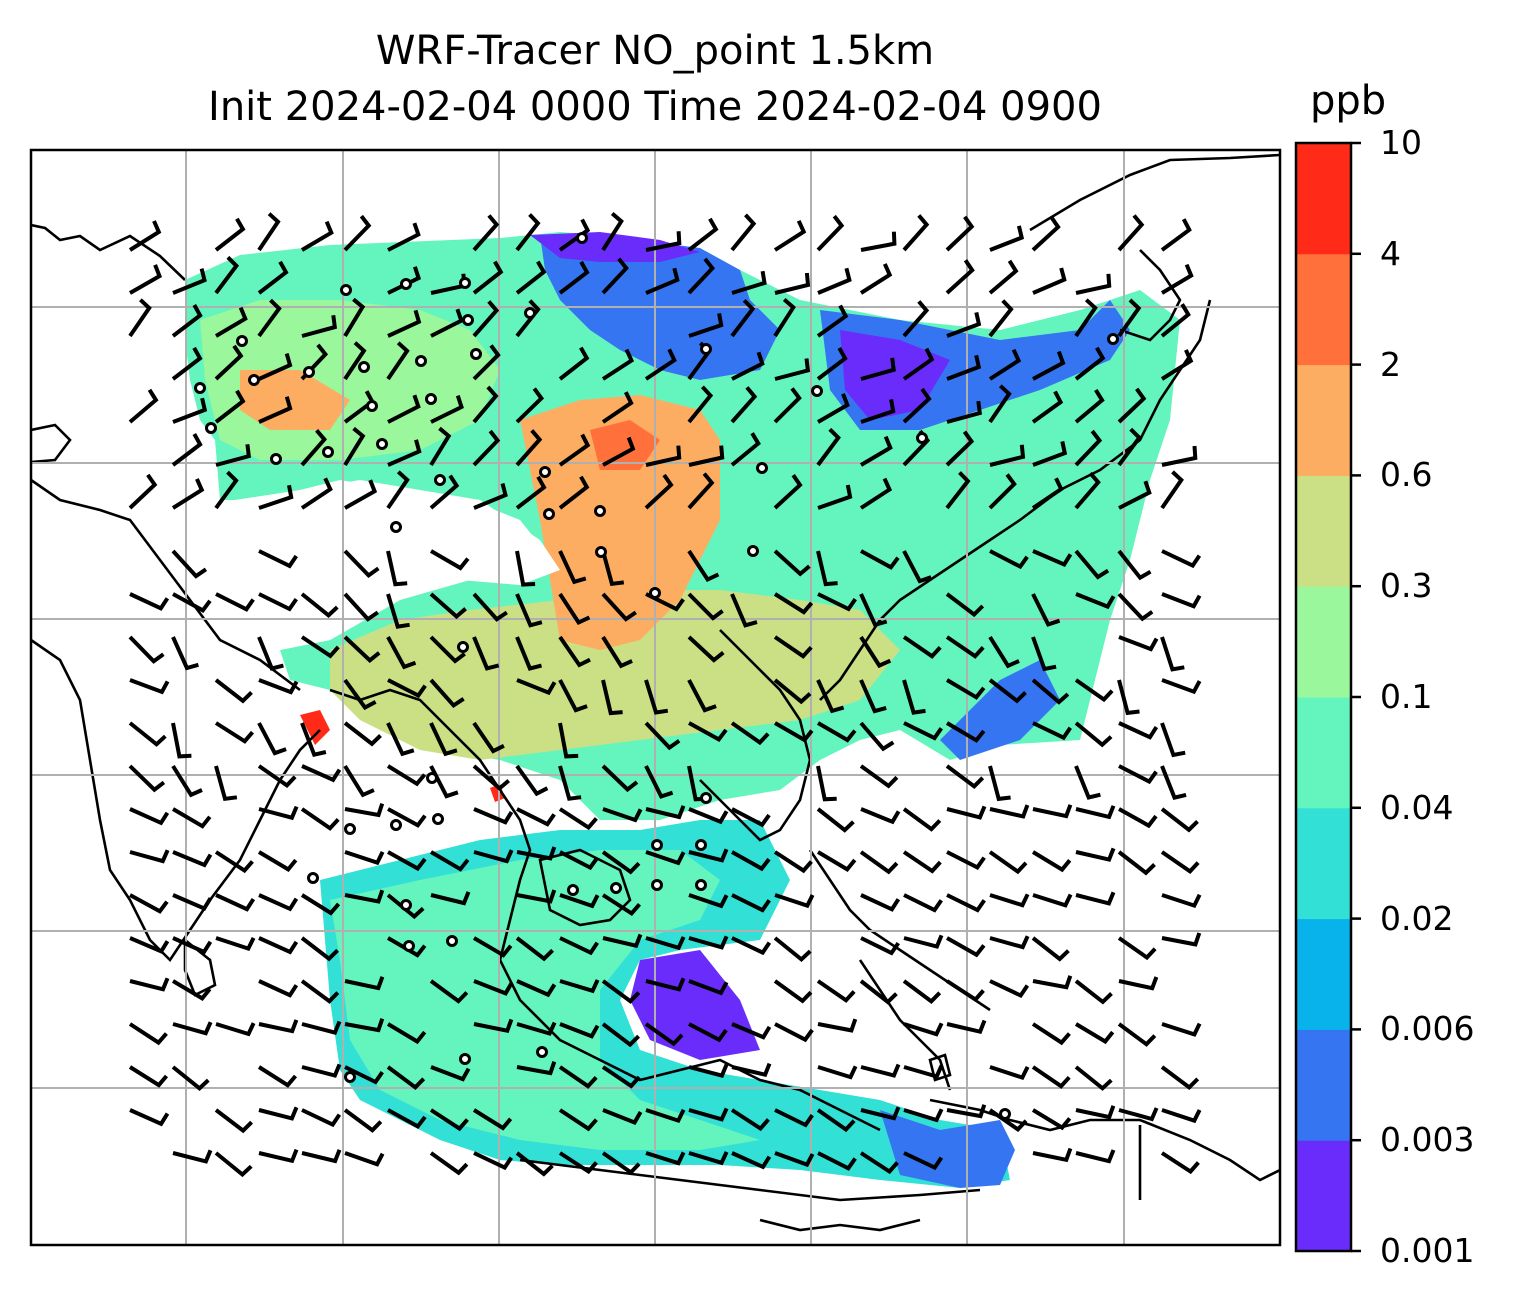 This screenshot has height=1306, width=1528. I want to click on field-central-high, so click(615, 675).